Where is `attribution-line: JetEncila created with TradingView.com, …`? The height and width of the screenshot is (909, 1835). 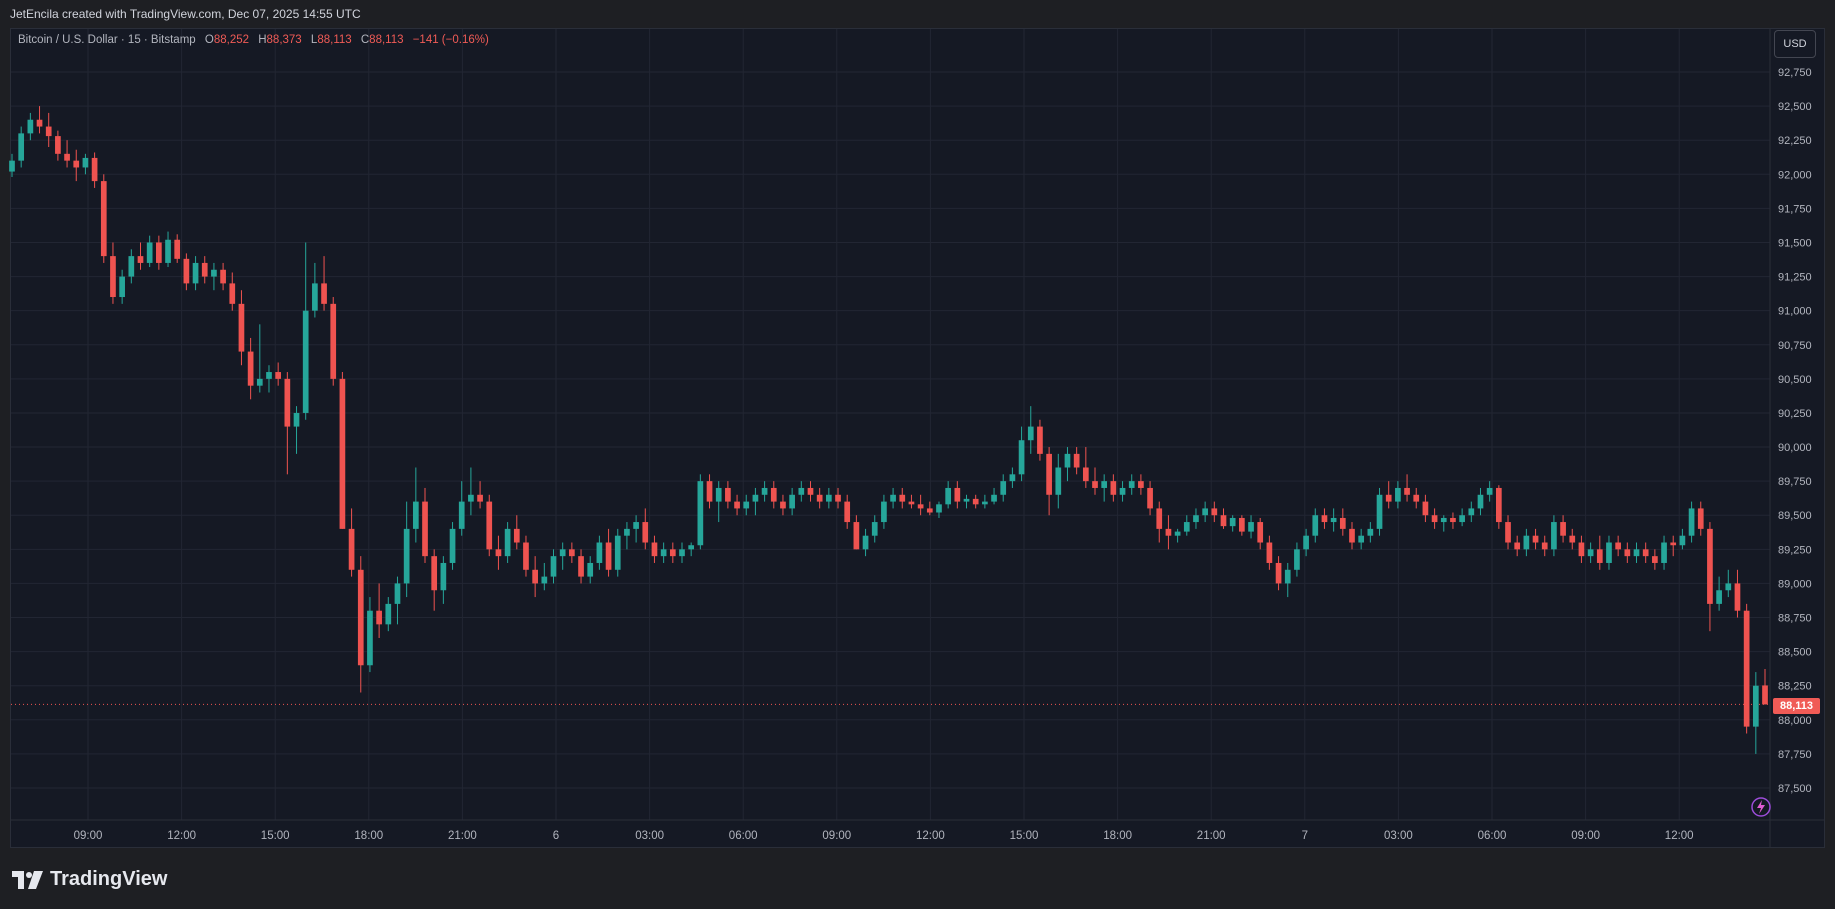 attribution-line: JetEncila created with TradingView.com, … is located at coordinates (185, 14).